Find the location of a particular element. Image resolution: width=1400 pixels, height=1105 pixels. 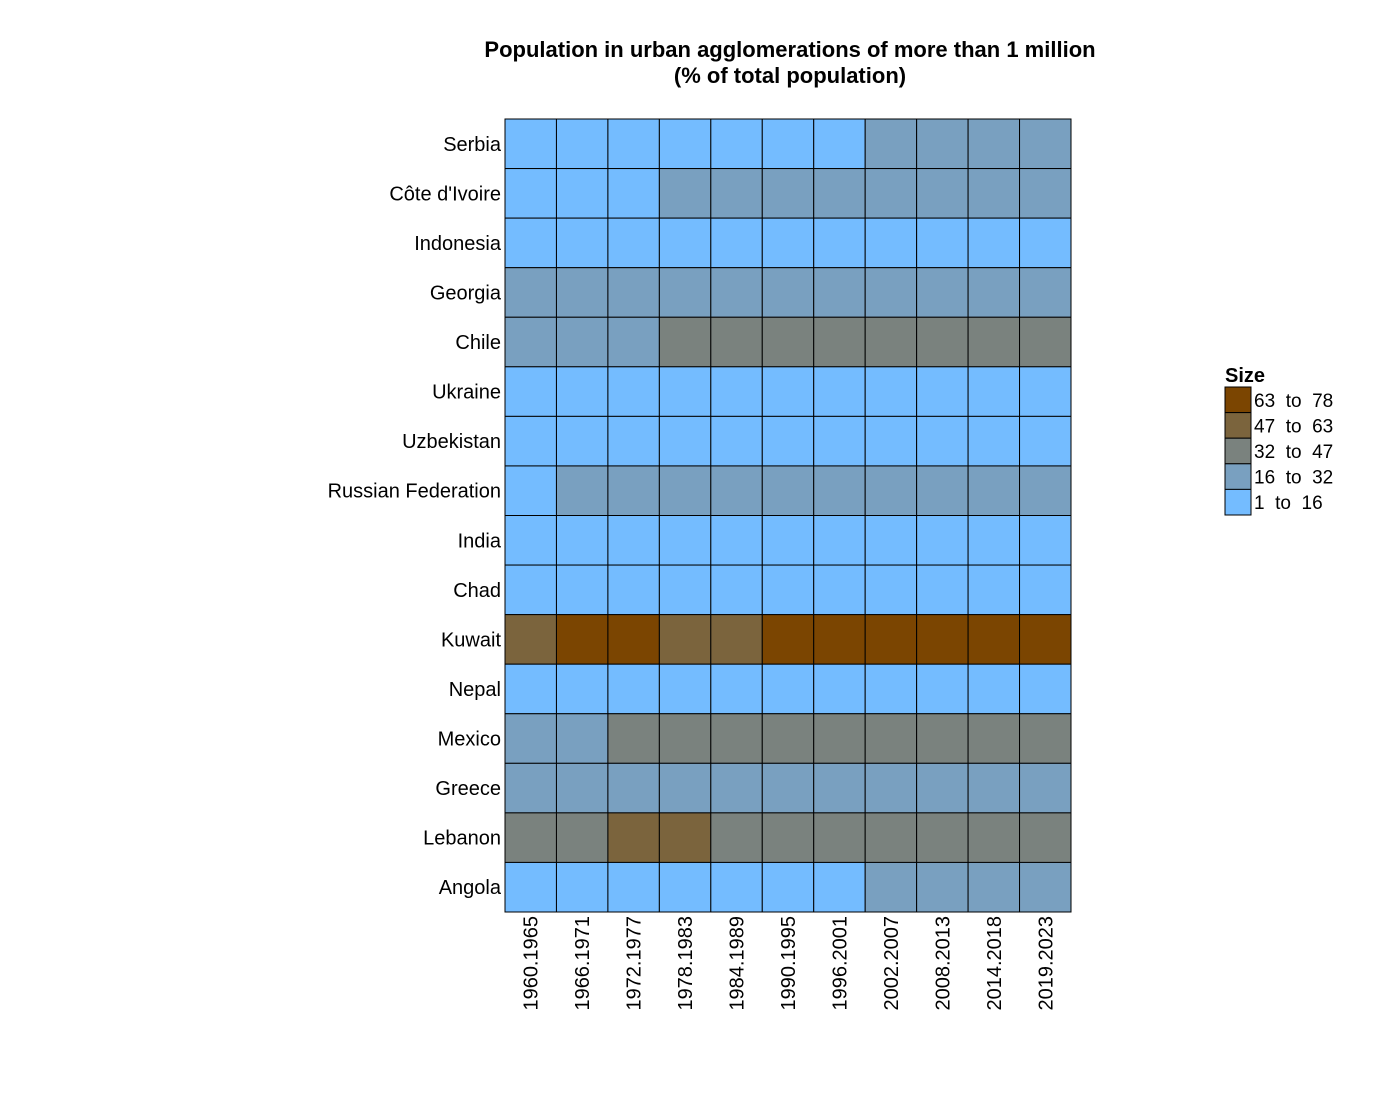

row-label: Chile is located at coordinates (478, 343).